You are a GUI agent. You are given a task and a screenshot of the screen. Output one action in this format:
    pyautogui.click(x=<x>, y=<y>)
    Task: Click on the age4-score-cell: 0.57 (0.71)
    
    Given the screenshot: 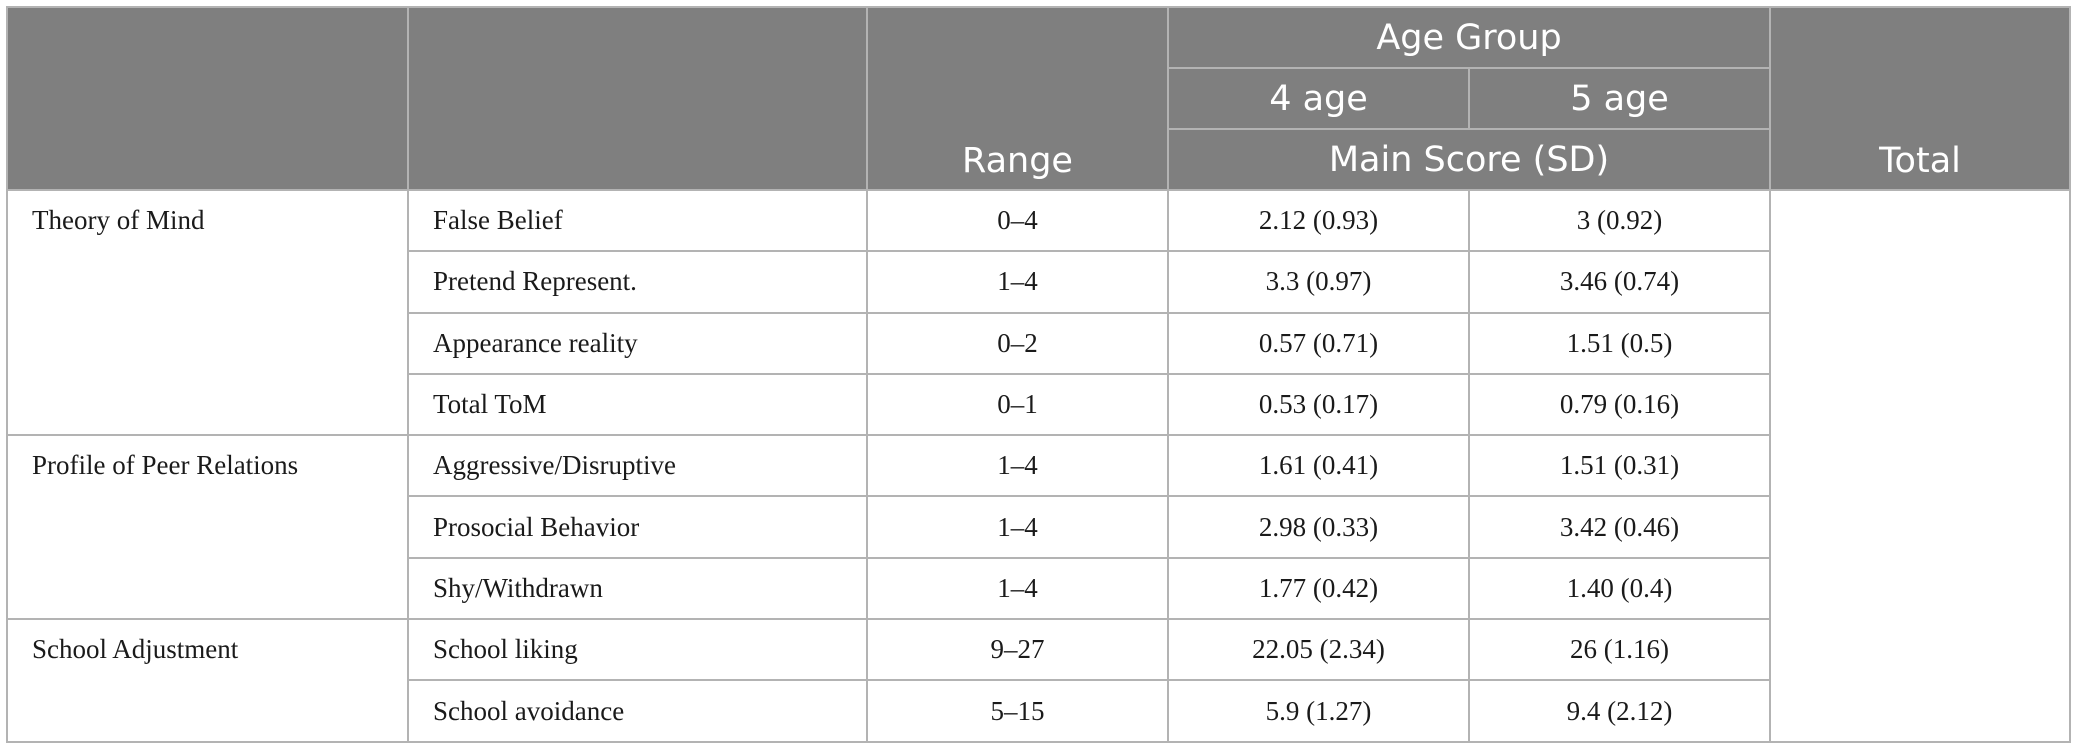 What is the action you would take?
    pyautogui.click(x=1318, y=343)
    